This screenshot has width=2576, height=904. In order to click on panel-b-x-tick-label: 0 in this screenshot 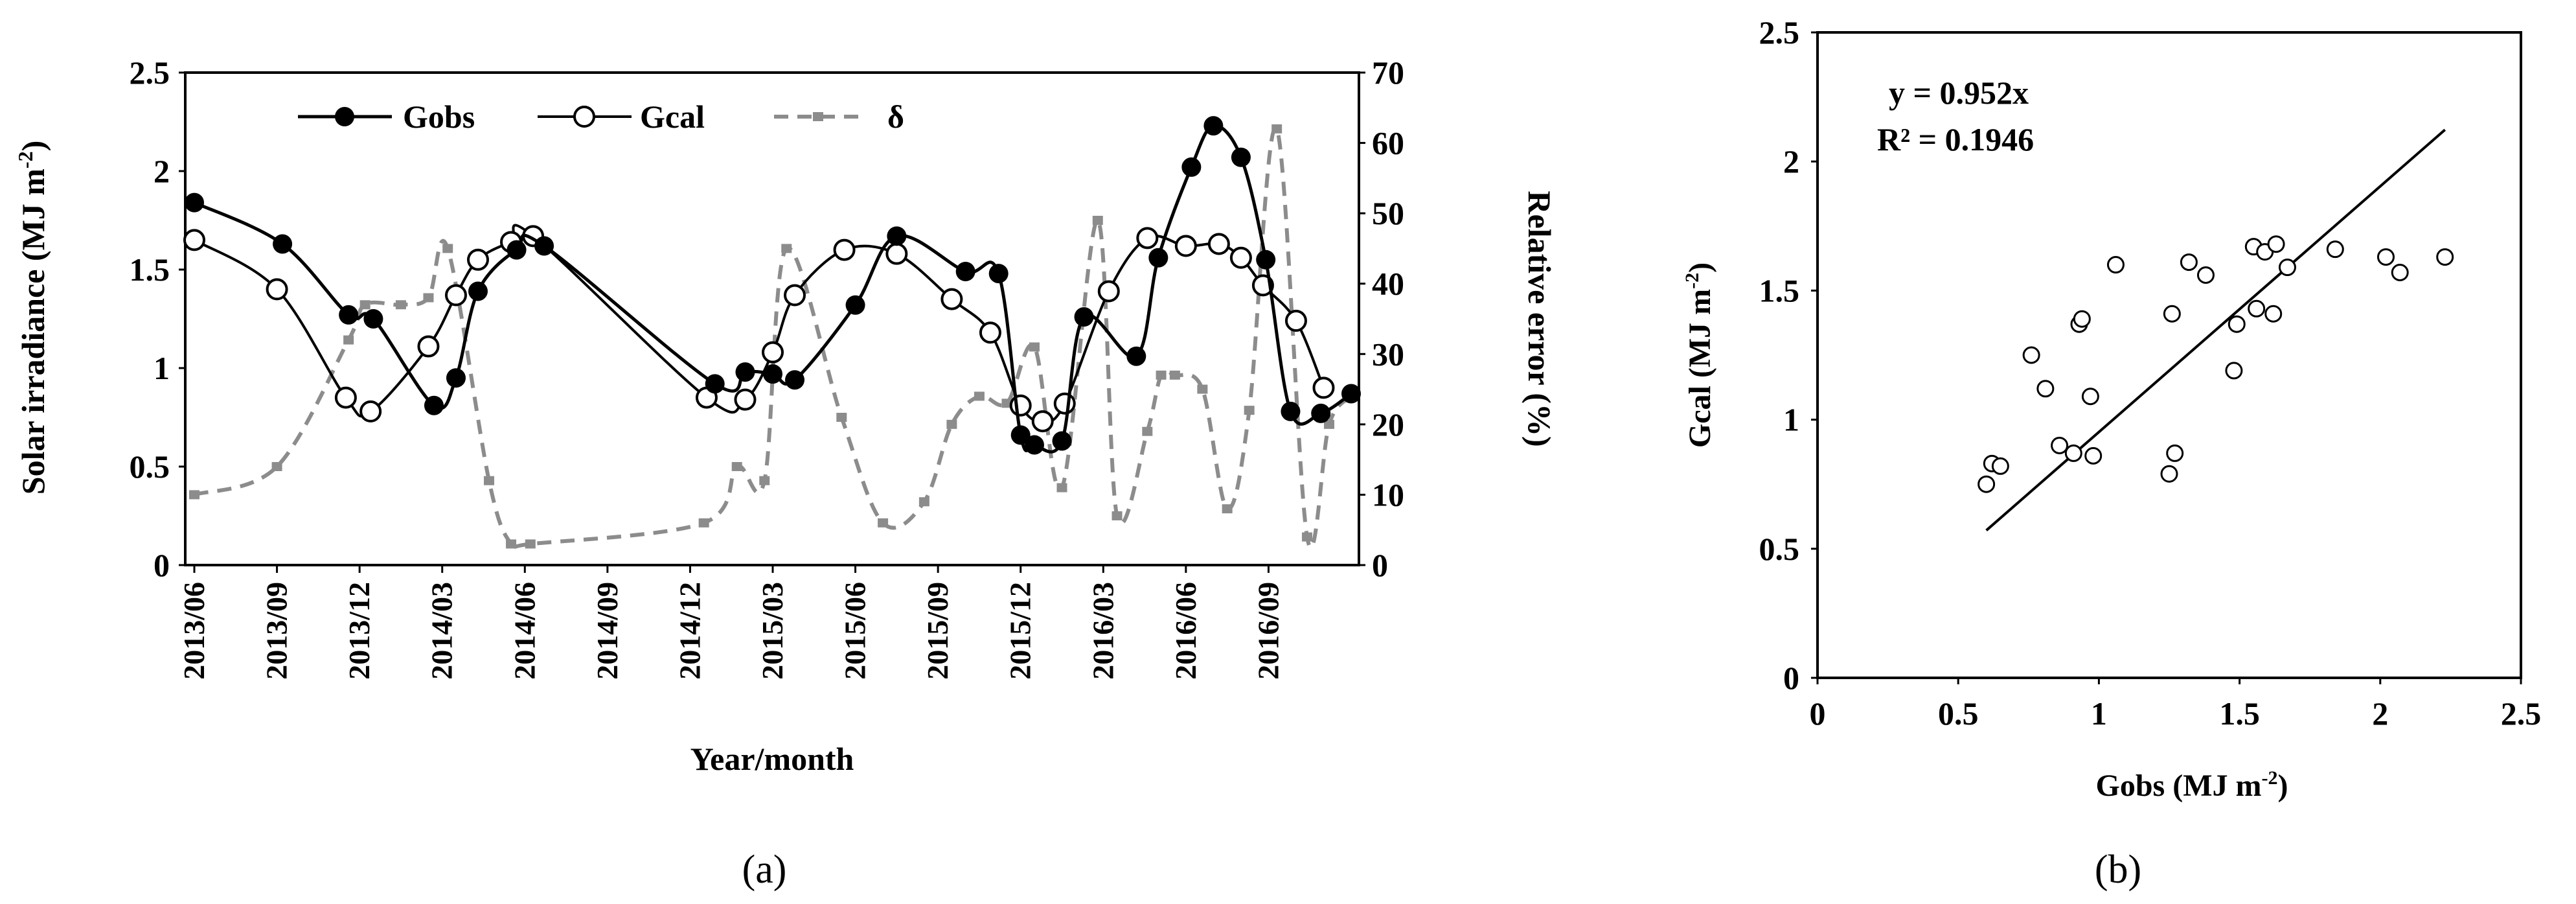, I will do `click(1818, 713)`.